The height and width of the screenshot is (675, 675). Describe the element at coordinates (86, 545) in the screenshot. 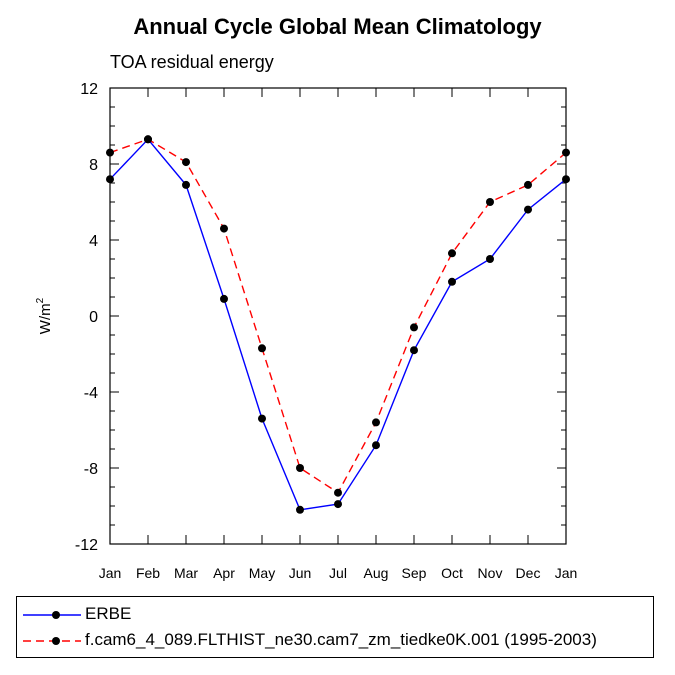

I see `y-tick-label: -12` at that location.